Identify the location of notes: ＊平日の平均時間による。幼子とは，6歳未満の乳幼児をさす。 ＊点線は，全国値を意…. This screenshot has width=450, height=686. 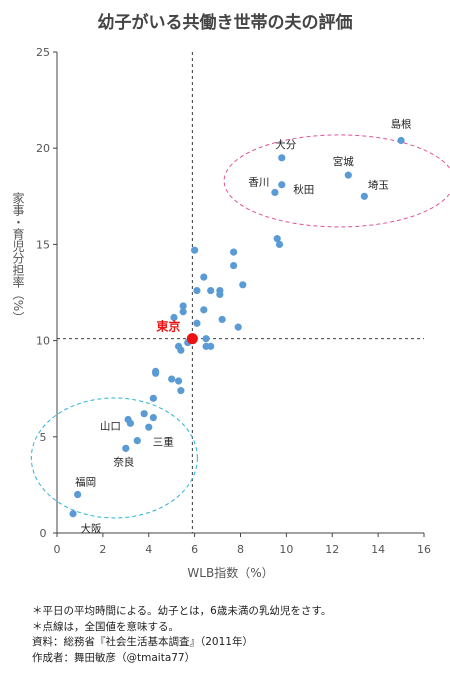
(181, 635).